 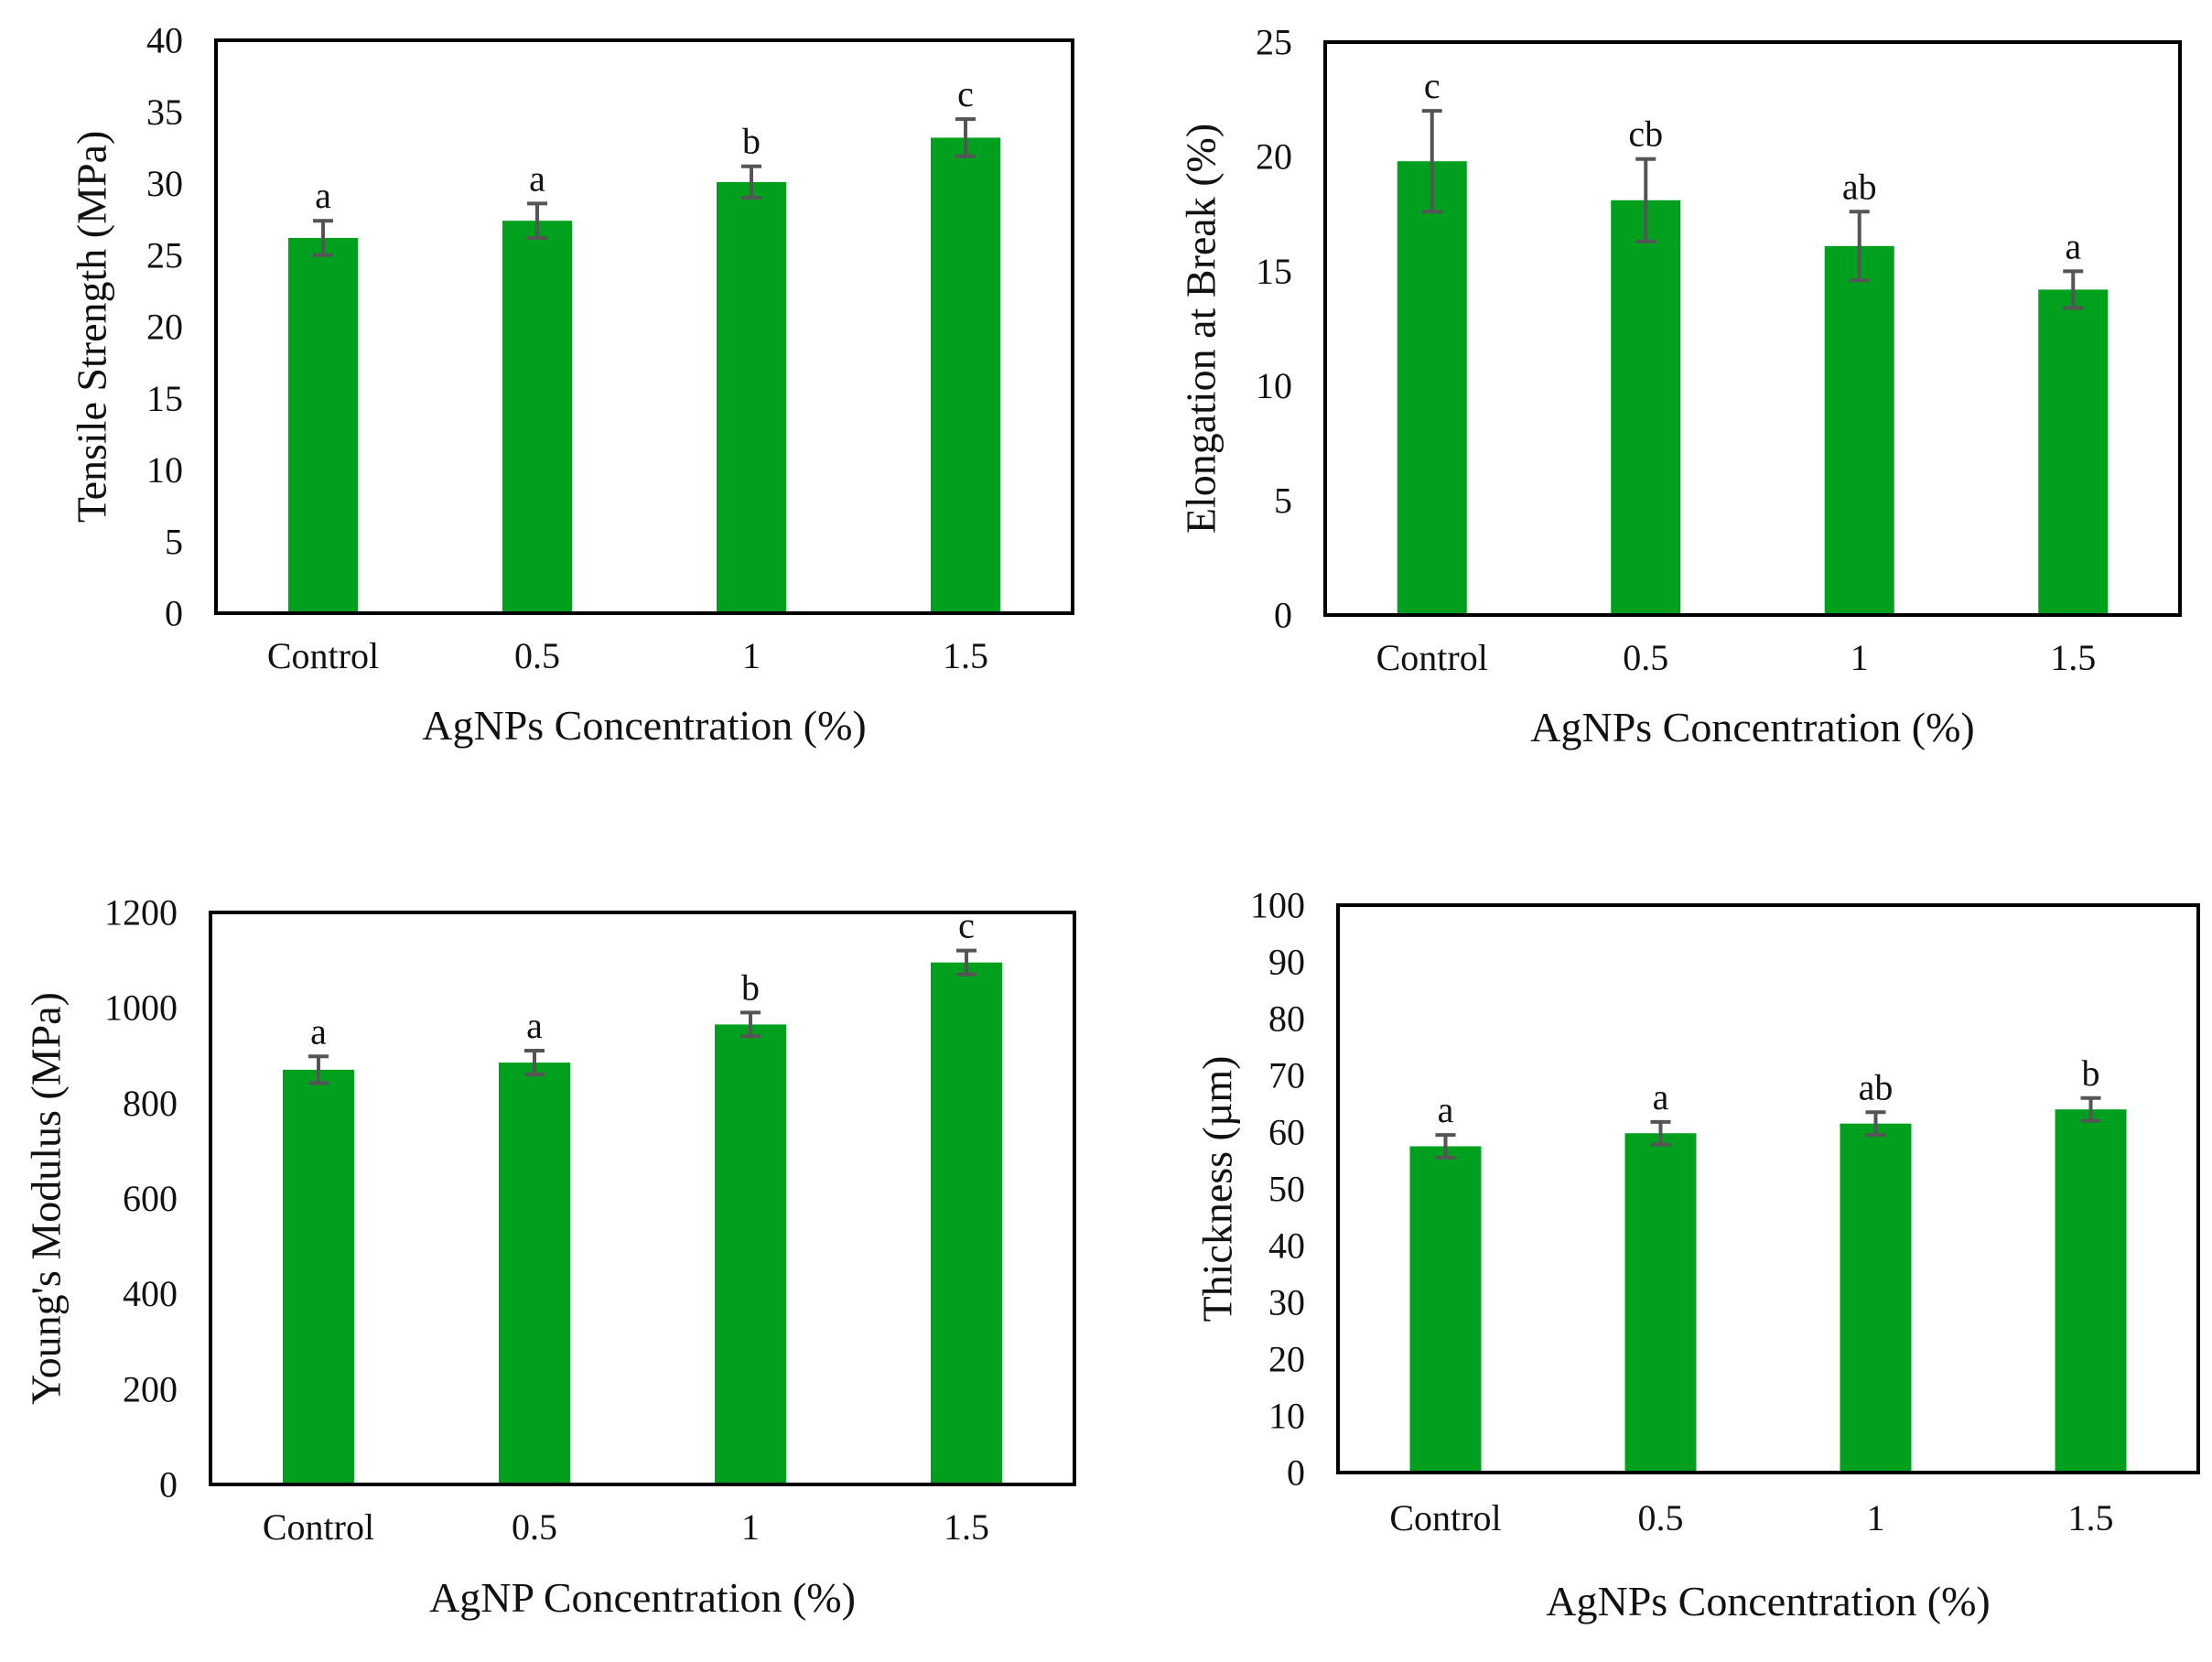 What do you see at coordinates (1201, 329) in the screenshot?
I see `y-axis-title: Elongation at Break (%)` at bounding box center [1201, 329].